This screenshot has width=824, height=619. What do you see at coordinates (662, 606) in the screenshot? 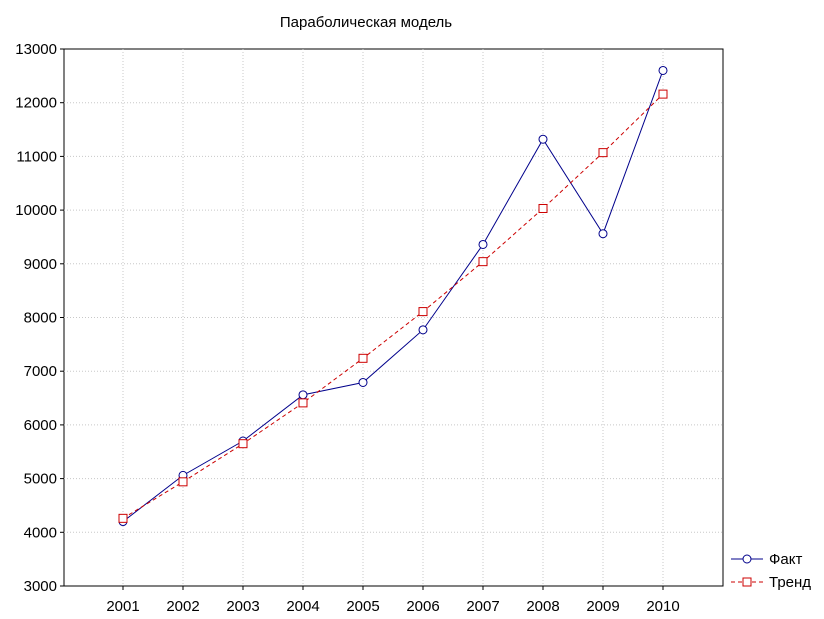
I see `x-tick-label: 2010` at bounding box center [662, 606].